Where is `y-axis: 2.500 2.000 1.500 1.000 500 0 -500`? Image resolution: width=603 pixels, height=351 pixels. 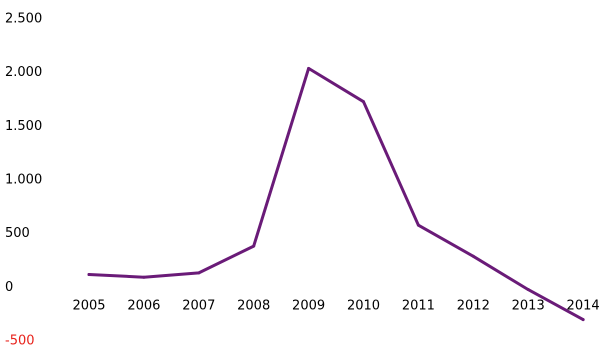 y-axis: 2.500 2.000 1.500 1.000 500 0 -500 is located at coordinates (23, 180).